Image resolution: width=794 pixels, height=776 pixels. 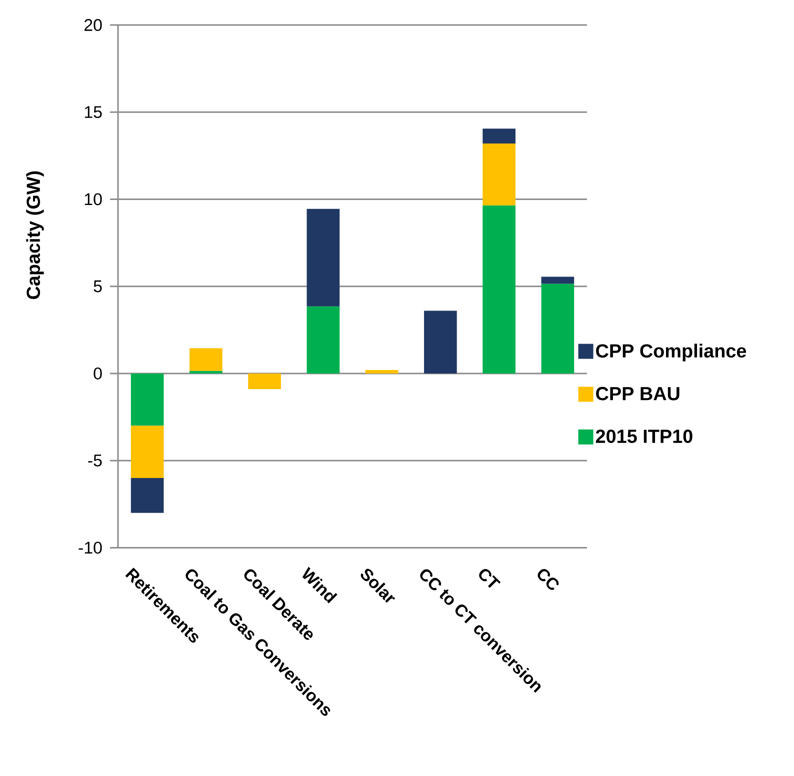 I want to click on y-tick-label: 15, so click(x=93, y=112).